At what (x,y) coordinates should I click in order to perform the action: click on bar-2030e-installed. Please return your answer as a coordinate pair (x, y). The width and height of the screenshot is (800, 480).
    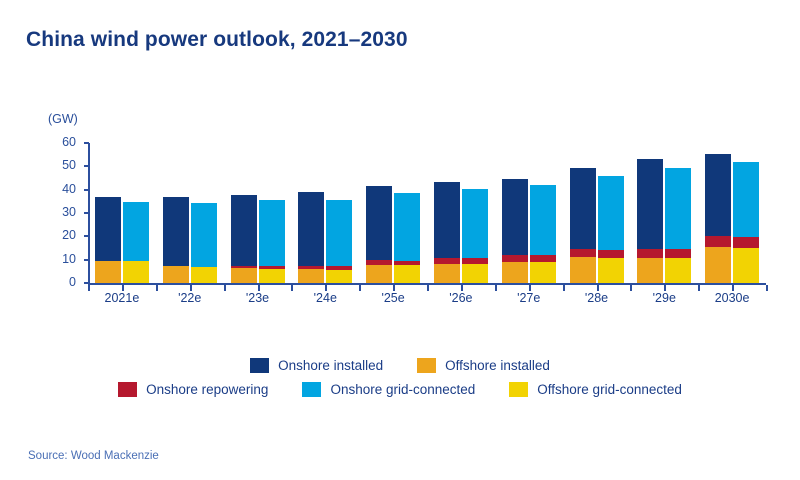
    Looking at the image, I should click on (718, 213).